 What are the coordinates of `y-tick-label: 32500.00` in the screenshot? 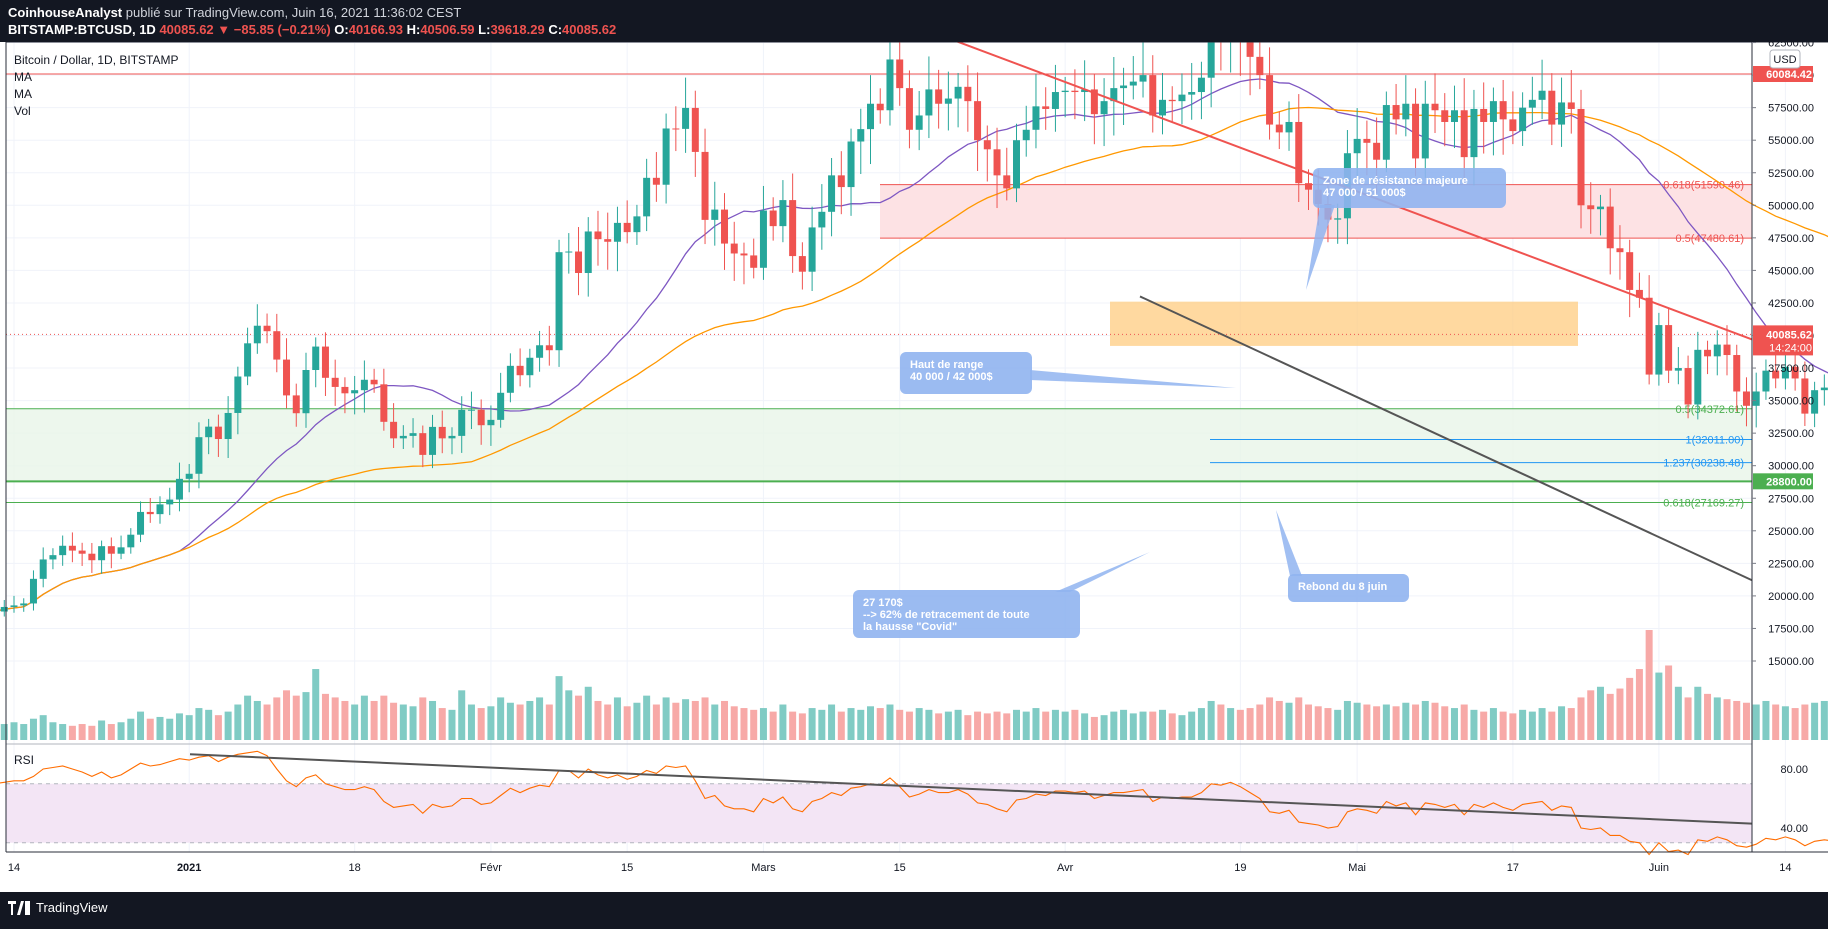 It's located at (1791, 434).